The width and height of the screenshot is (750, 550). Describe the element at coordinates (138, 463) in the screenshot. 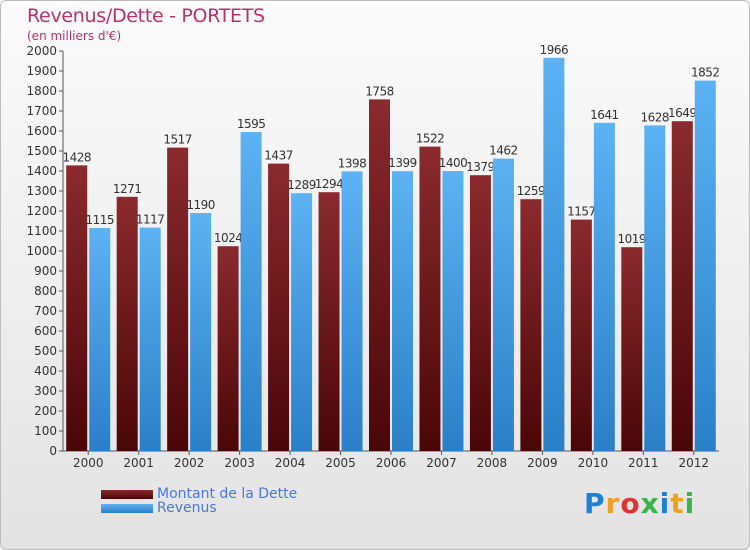

I see `x-tick-label: 2001` at that location.